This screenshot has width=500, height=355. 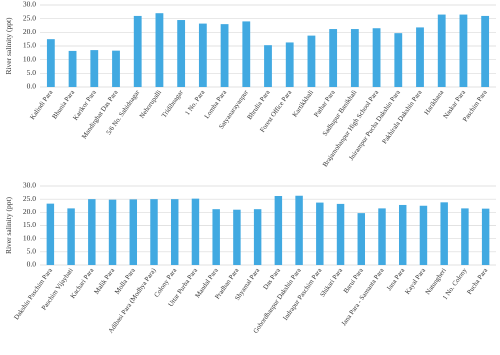 What do you see at coordinates (302, 294) in the screenshot?
I see `x-tick-label: Indrapur Paschim Para` at bounding box center [302, 294].